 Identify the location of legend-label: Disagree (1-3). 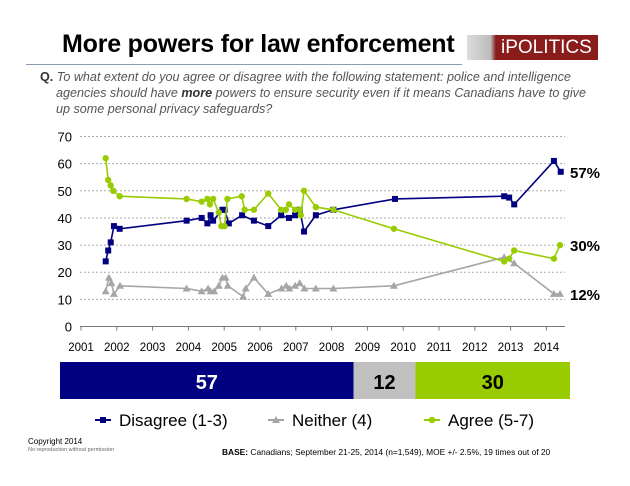
(173, 420).